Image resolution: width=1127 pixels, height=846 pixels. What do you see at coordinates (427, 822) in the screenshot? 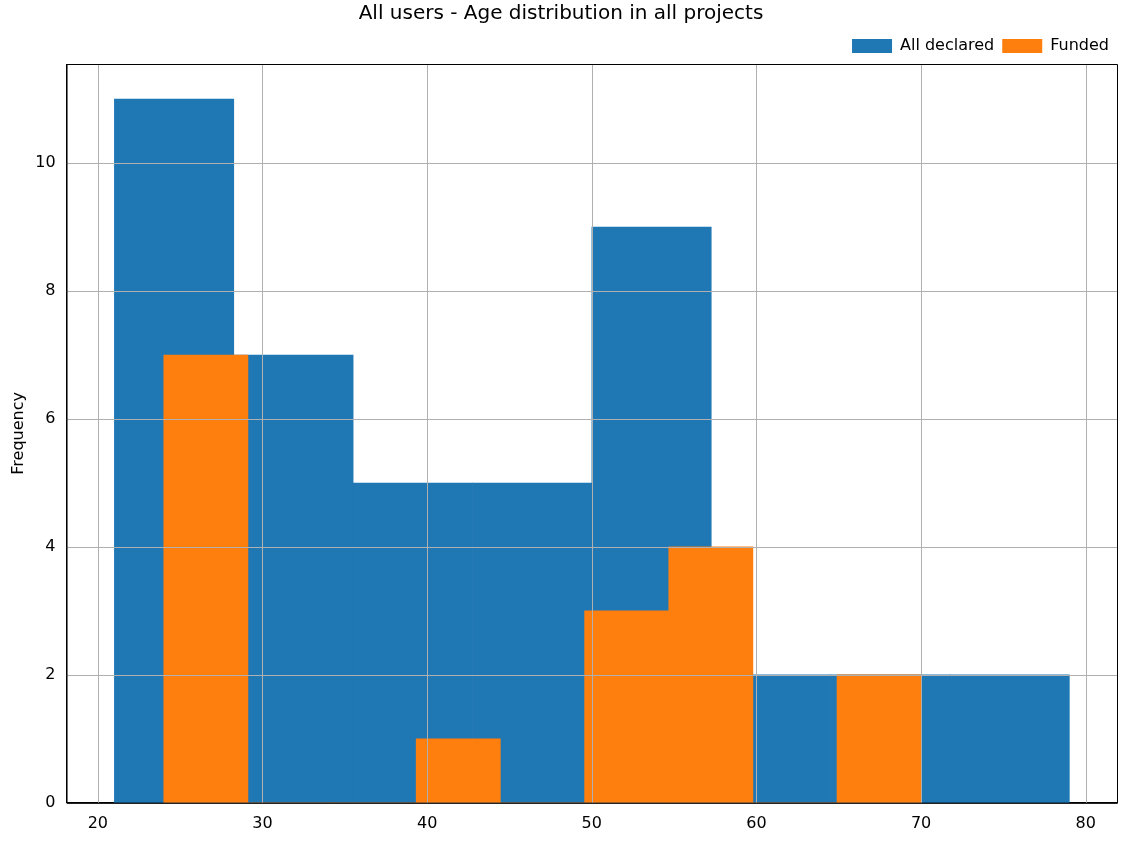
I see `x-tick-label: 40` at bounding box center [427, 822].